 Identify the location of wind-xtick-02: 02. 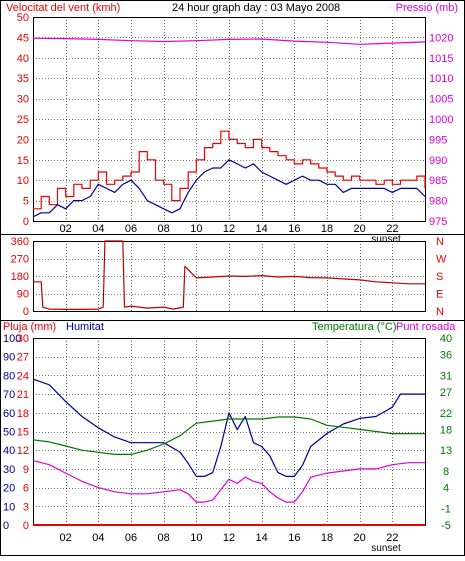
(66, 229).